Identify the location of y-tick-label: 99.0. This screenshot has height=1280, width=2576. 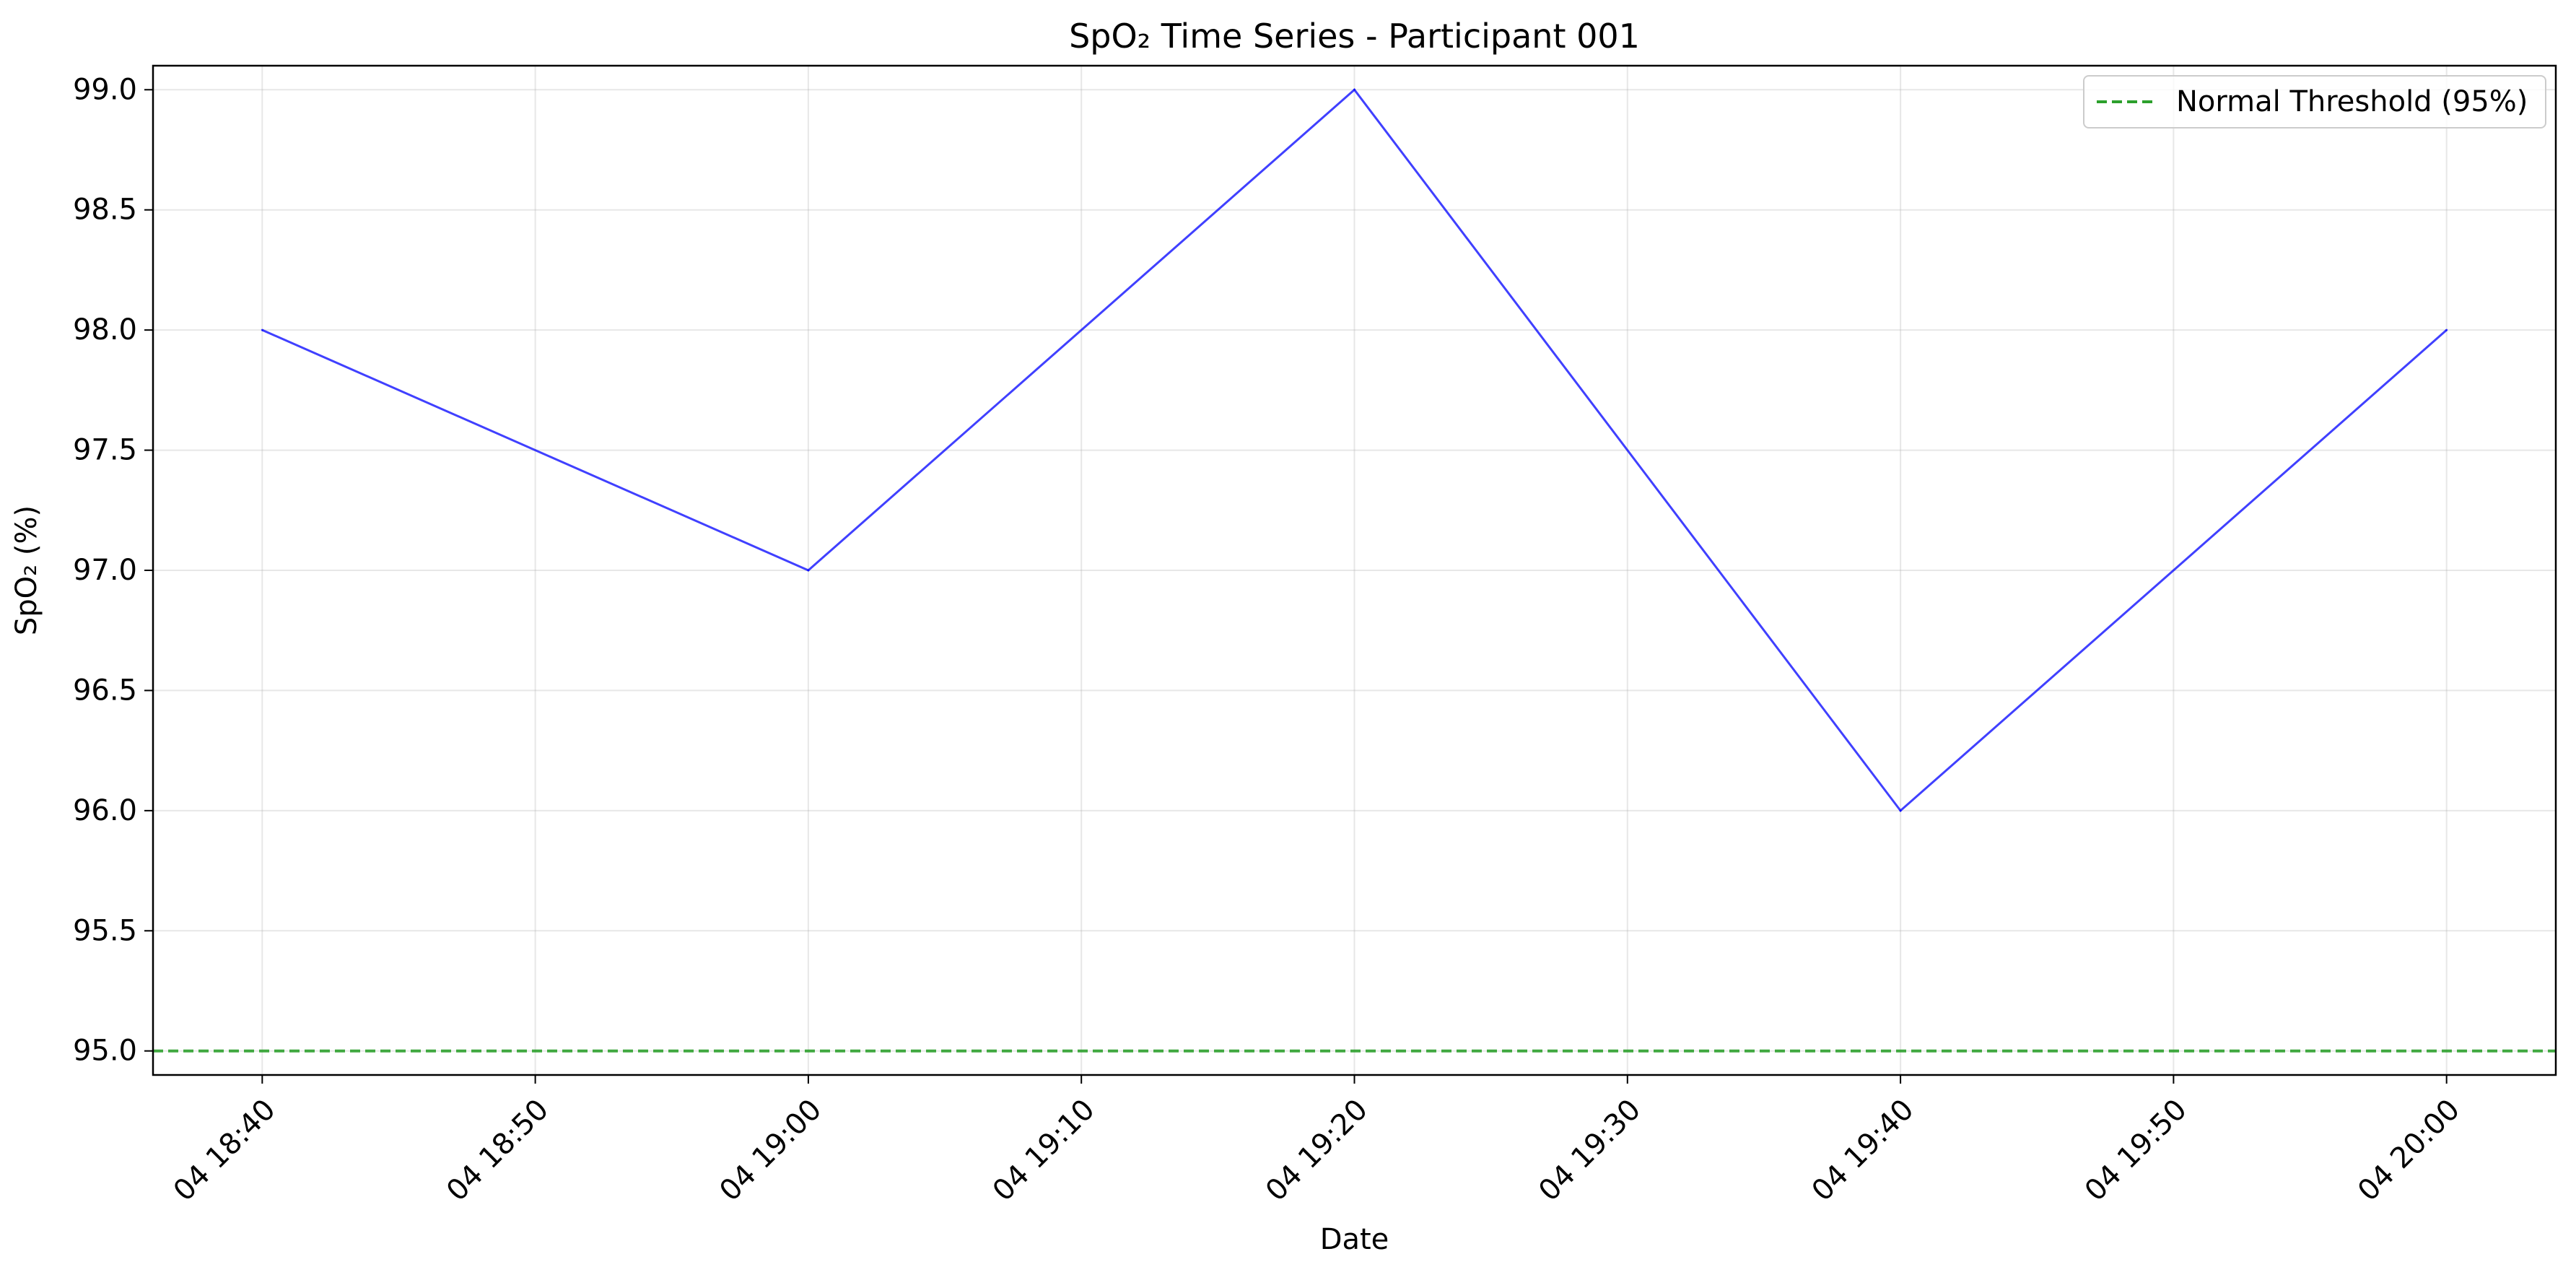
(105, 89).